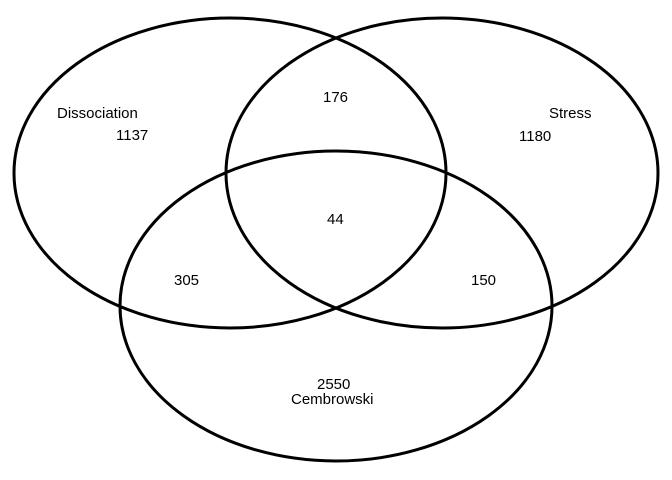  Describe the element at coordinates (186, 280) in the screenshot. I see `dissociation-cembrowski-count: 305` at that location.